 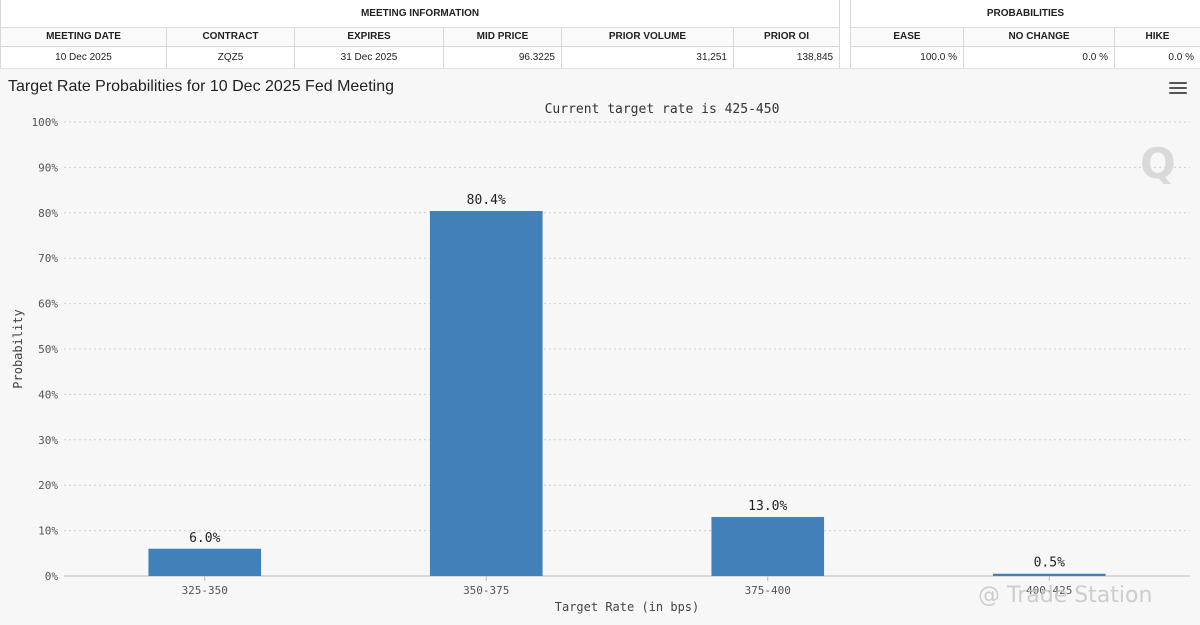 I want to click on prior-volume-value: 31,251, so click(x=647, y=57).